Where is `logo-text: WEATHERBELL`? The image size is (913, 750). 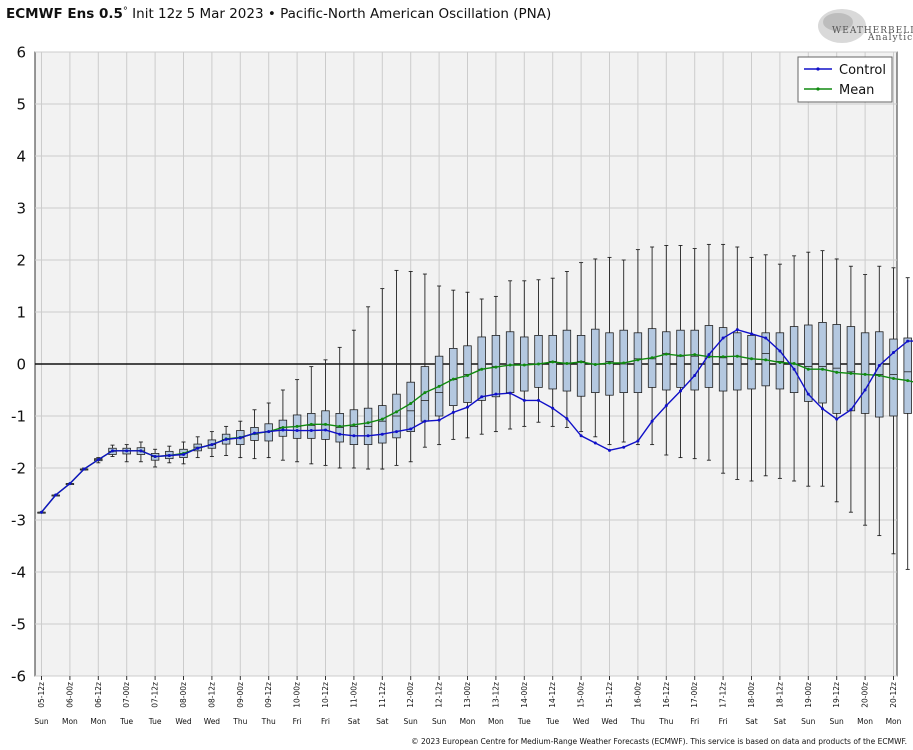 logo-text: WEATHERBELL is located at coordinates (872, 31).